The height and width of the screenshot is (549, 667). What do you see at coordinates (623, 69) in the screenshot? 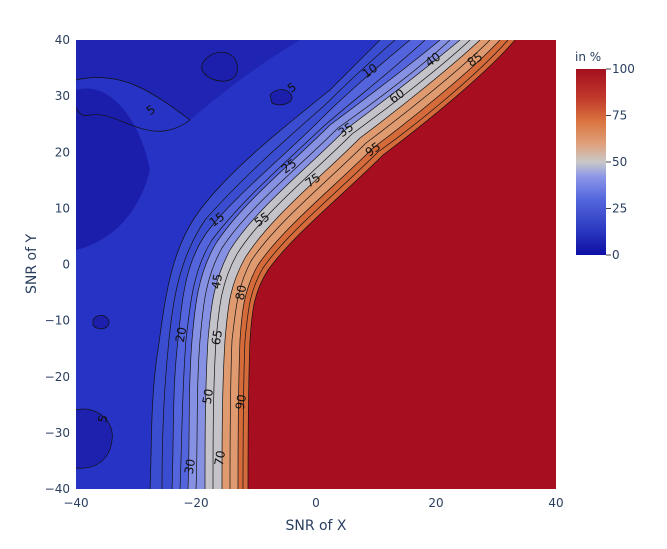
I see `colorbar-tick-label: 100` at bounding box center [623, 69].